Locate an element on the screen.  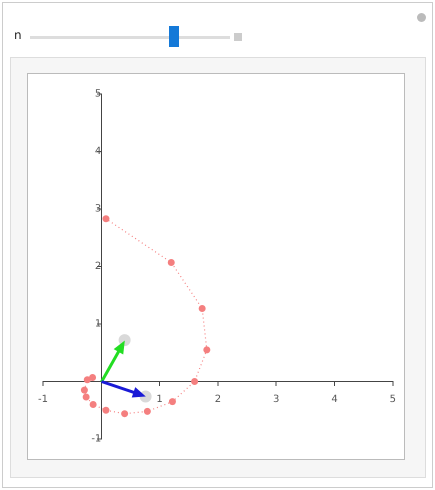
y-tick-label: -1 is located at coordinates (96, 439).